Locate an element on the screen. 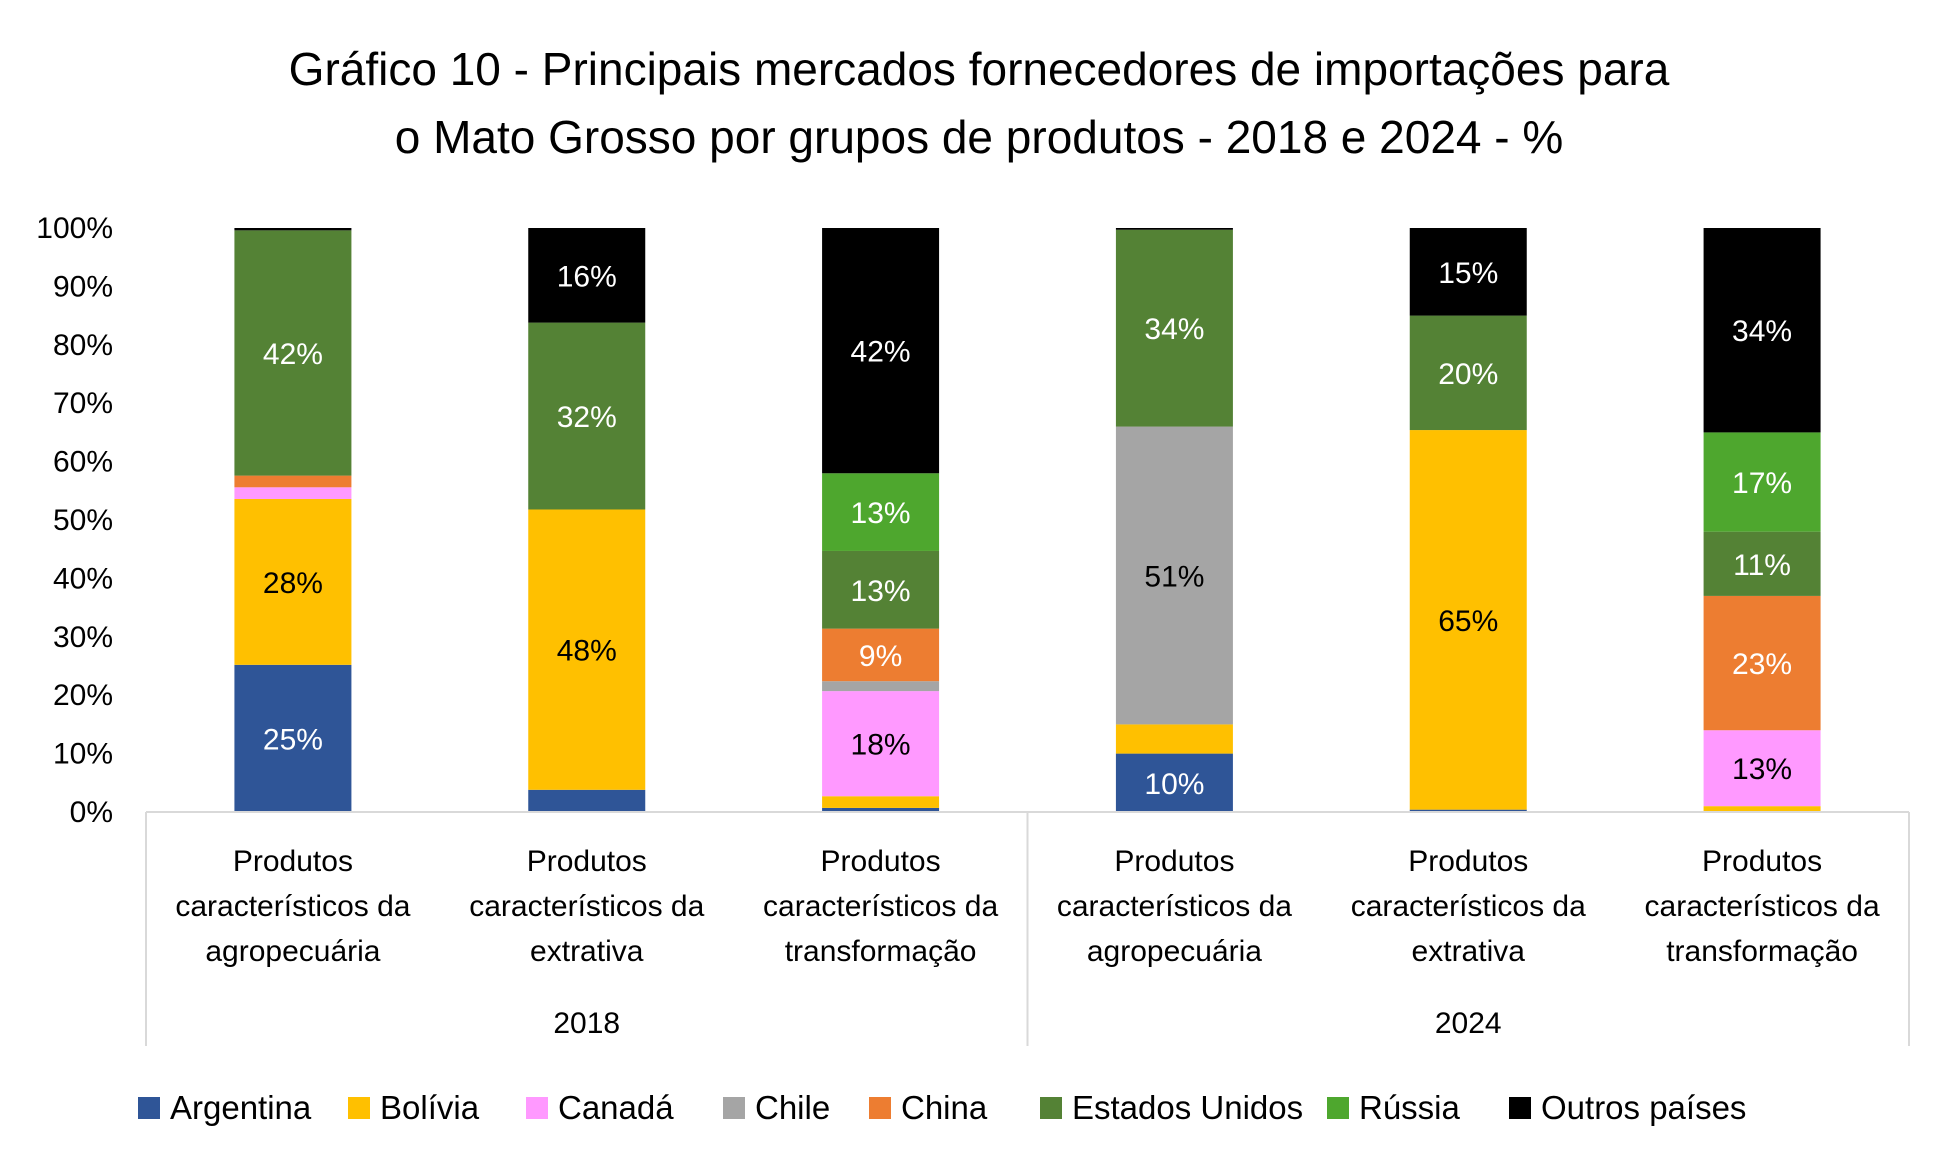 The height and width of the screenshot is (1174, 1949). data-label: 48% is located at coordinates (587, 651).